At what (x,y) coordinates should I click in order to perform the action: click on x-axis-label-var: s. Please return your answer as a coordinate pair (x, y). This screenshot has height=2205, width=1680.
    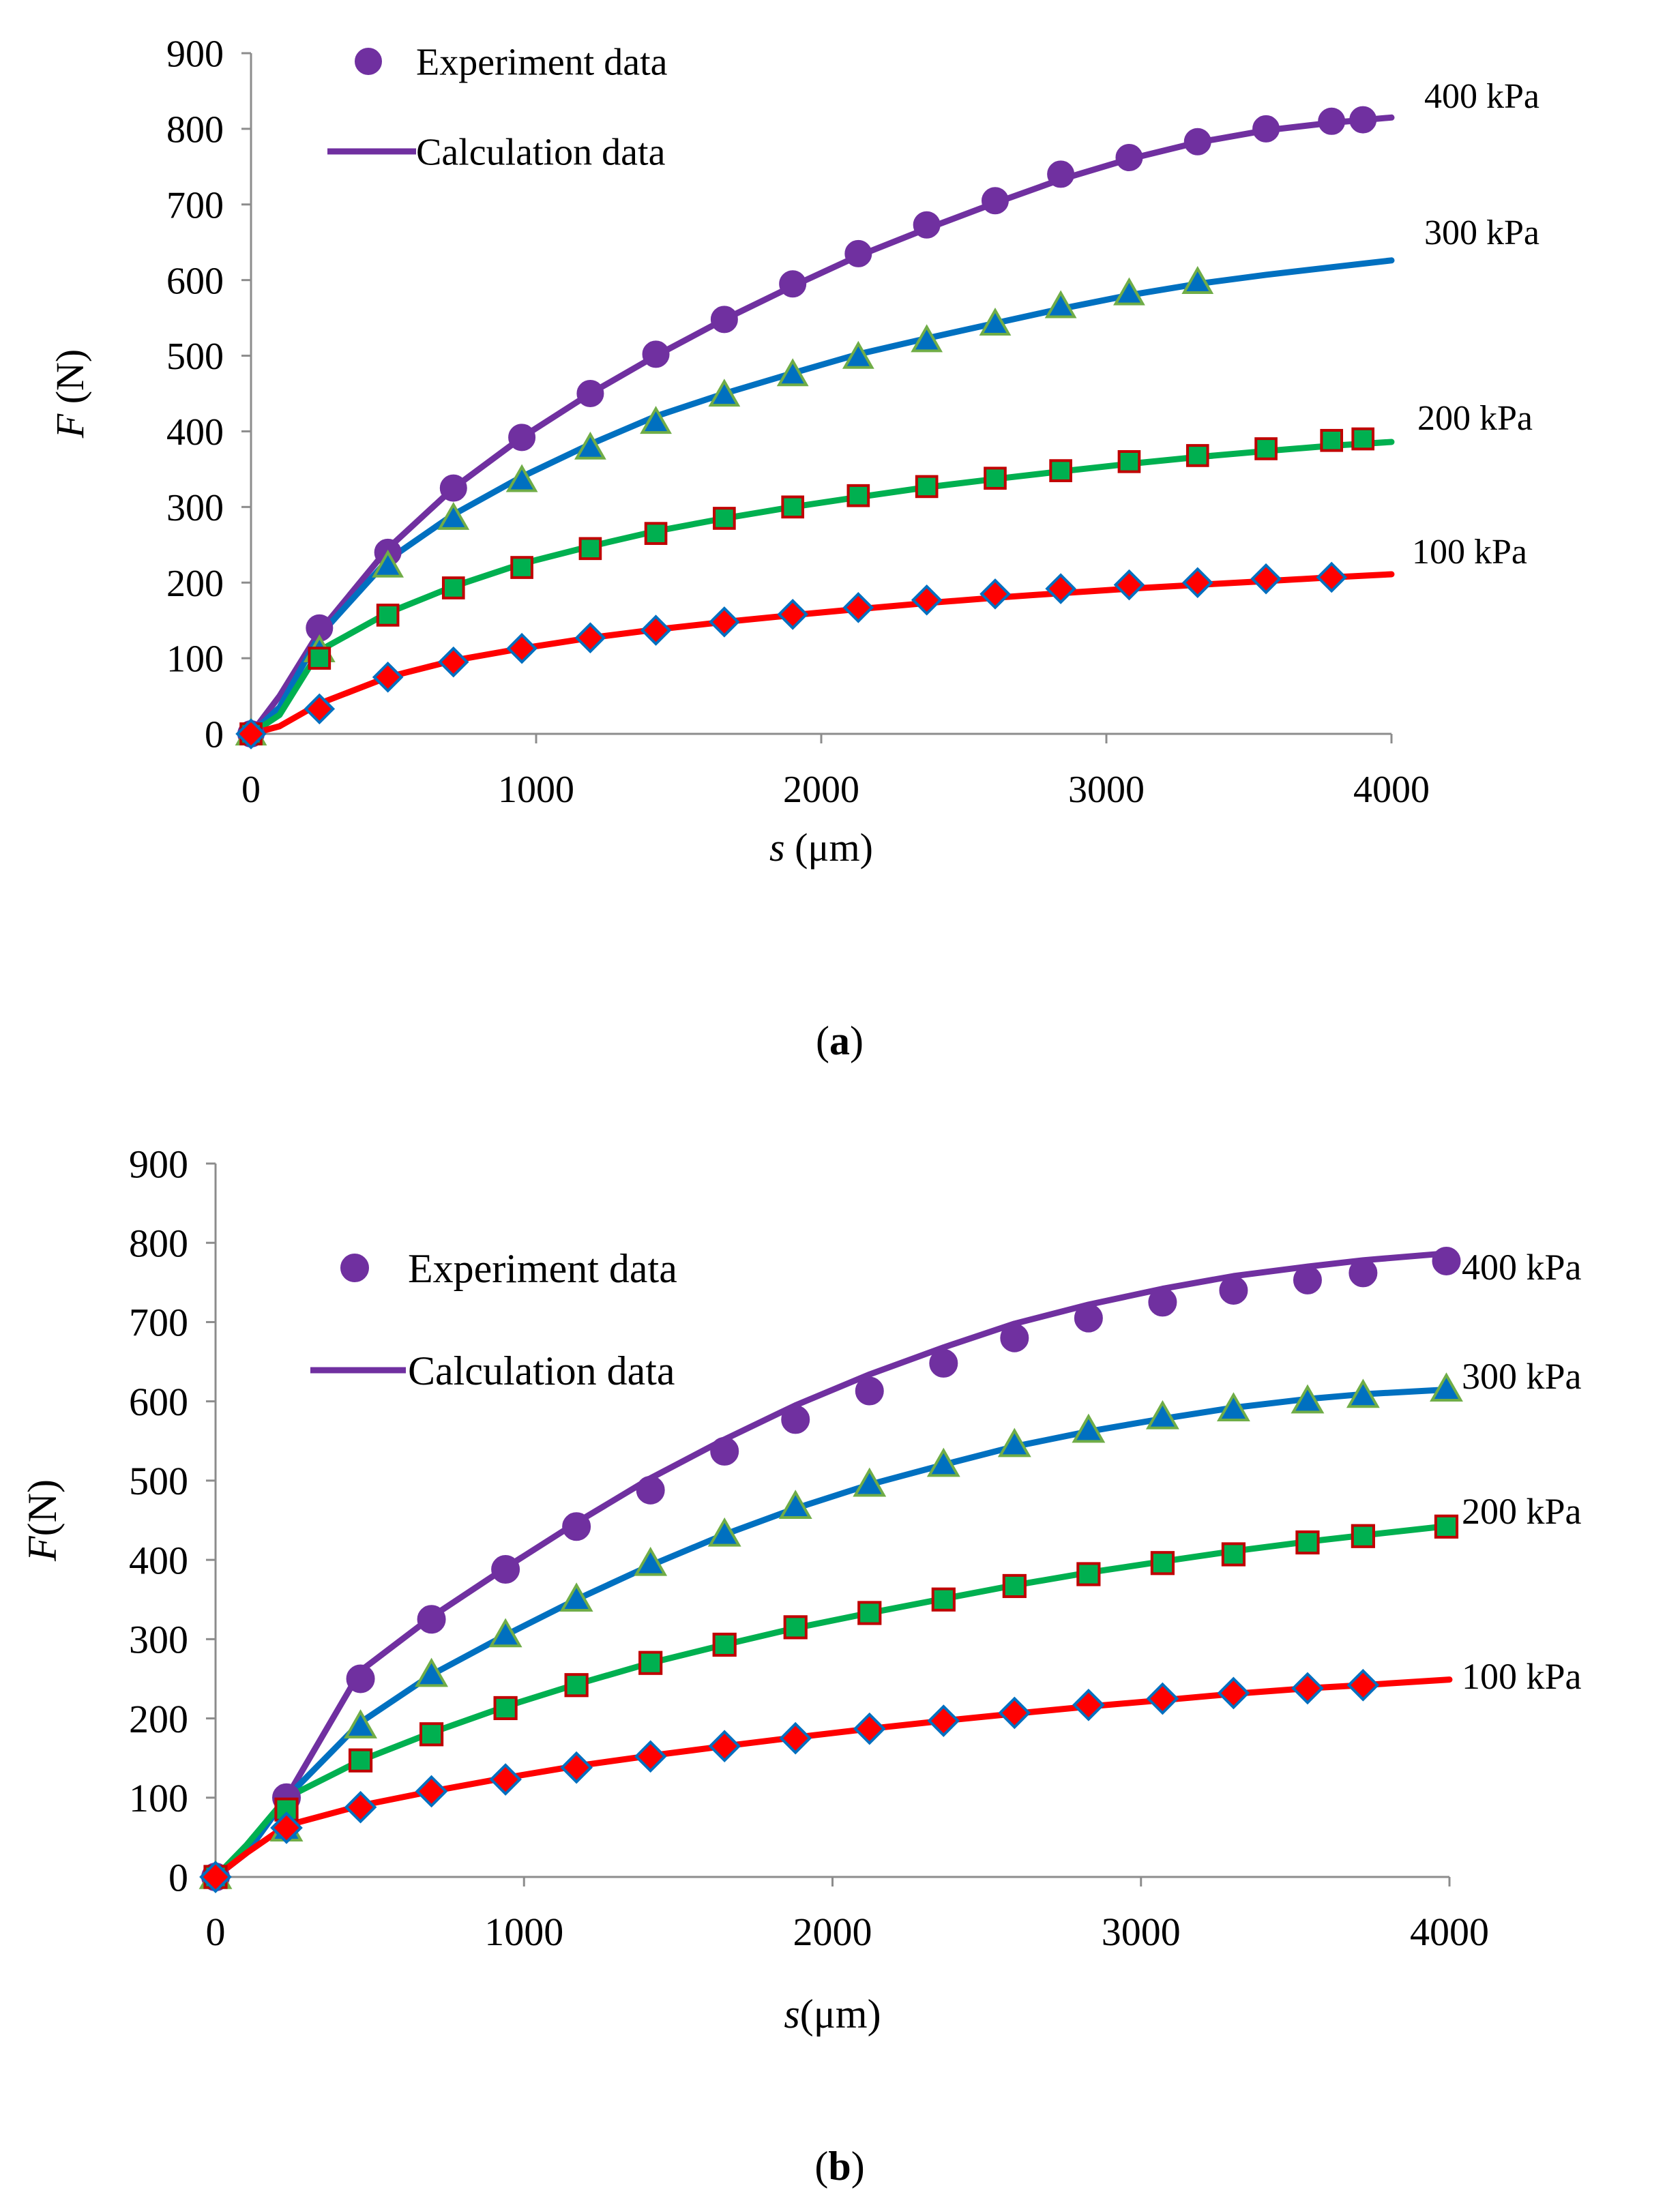
    Looking at the image, I should click on (777, 847).